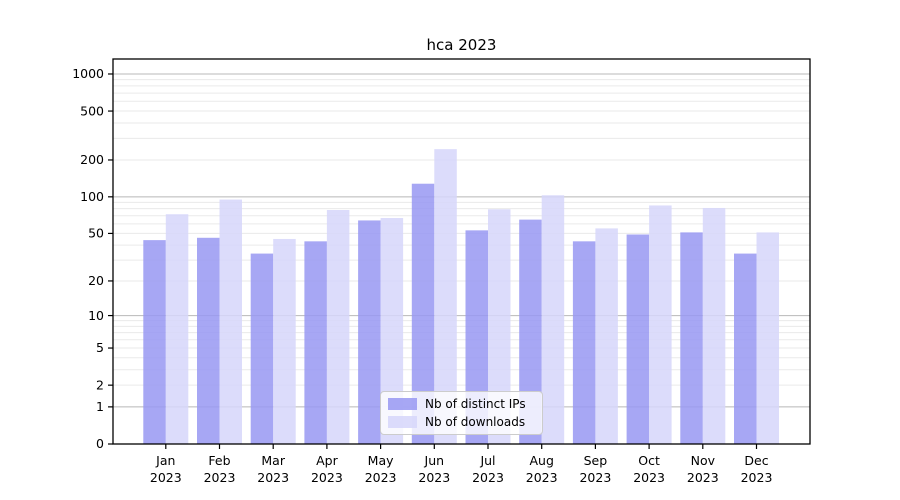 This screenshot has height=500, width=900. What do you see at coordinates (461, 413) in the screenshot?
I see `legend: Nb of distinct IPs Nb of downloads` at bounding box center [461, 413].